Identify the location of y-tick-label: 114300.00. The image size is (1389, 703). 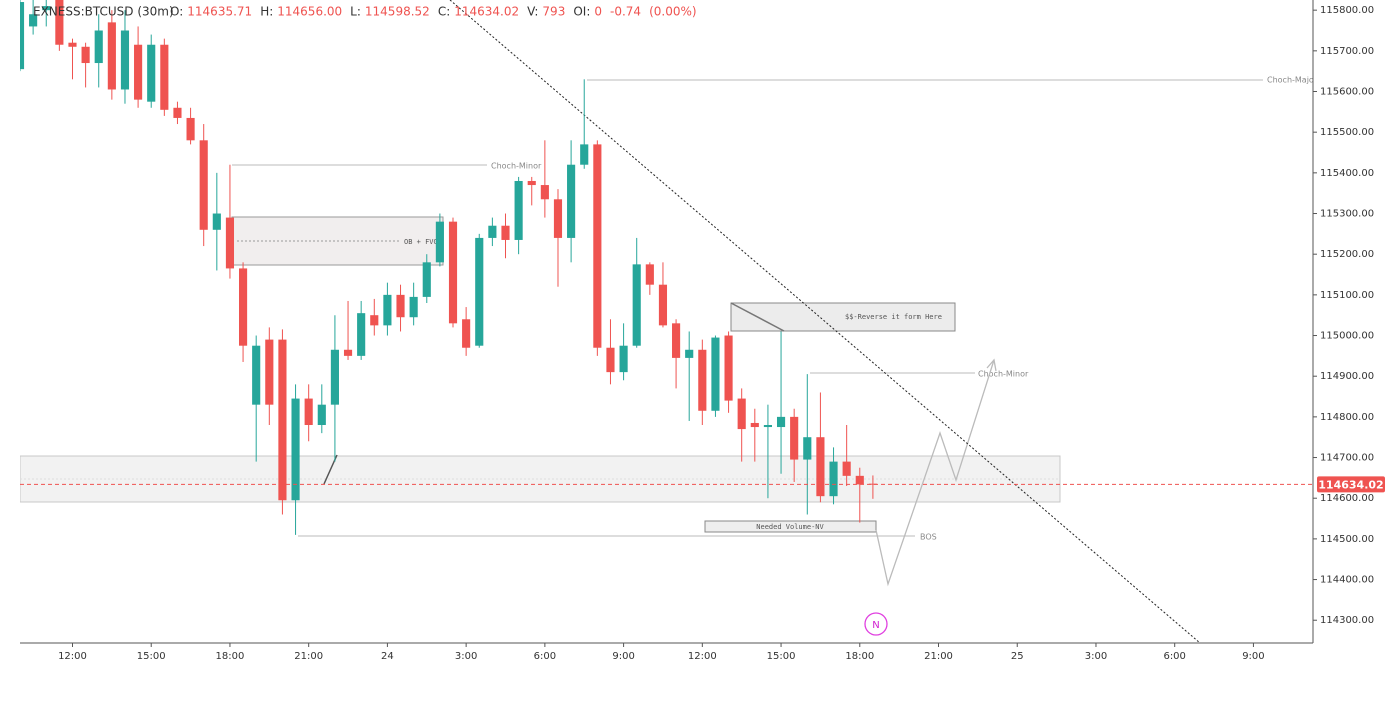
(1347, 620).